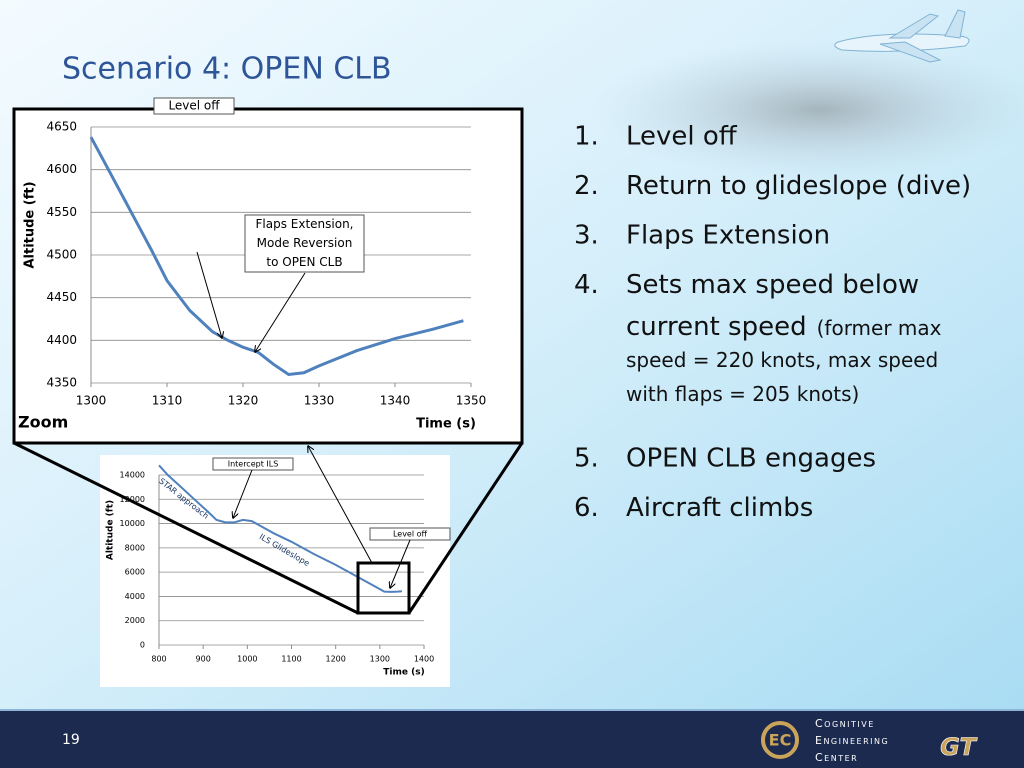  I want to click on slide-title: Scenario 4: OPEN CLB, so click(227, 69).